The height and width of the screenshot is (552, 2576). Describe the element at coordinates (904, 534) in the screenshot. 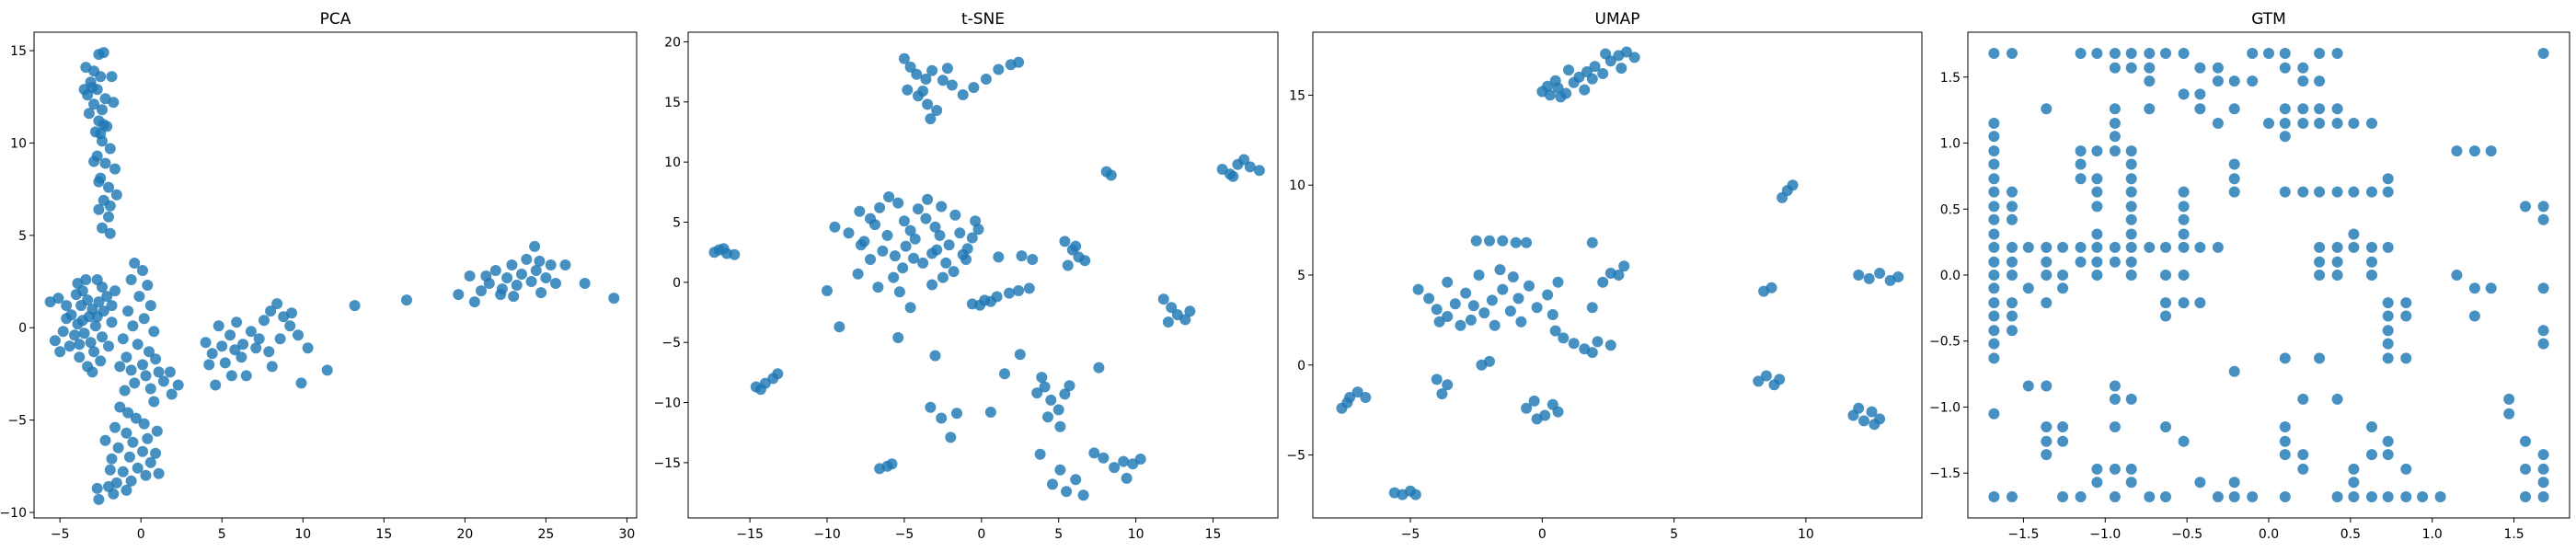

I see `tsne-x-tick-label: −5` at that location.